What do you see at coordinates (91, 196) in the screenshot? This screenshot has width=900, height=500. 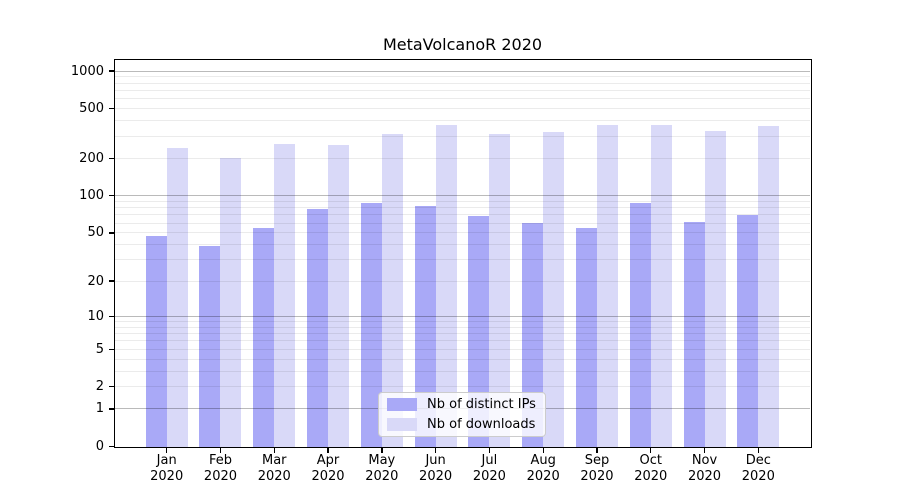 I see `y-tick-label-100: 100` at bounding box center [91, 196].